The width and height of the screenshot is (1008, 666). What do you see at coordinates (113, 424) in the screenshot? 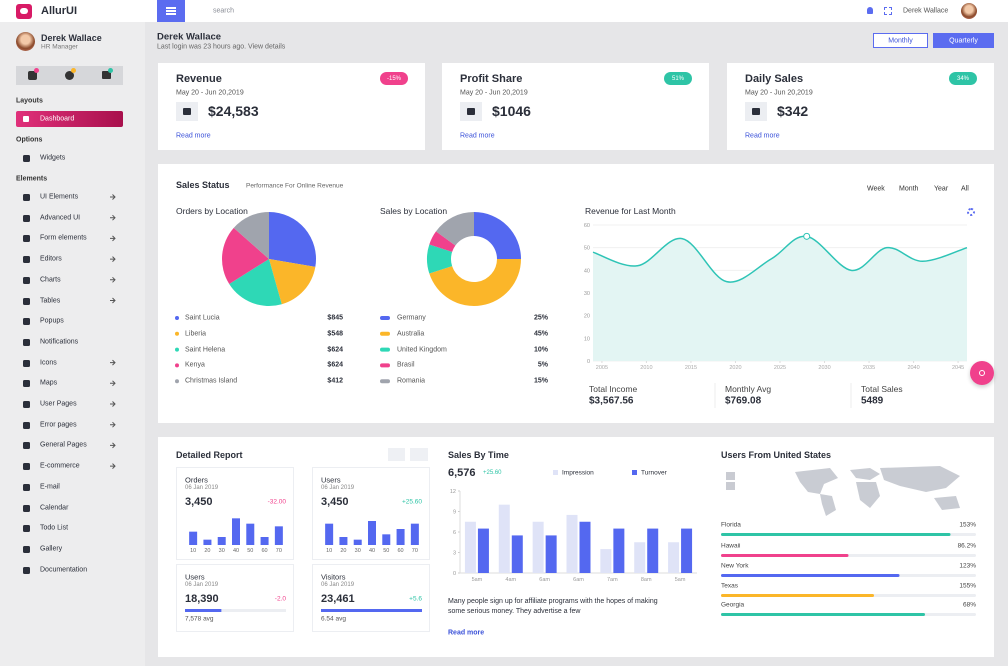
I see `nav-arrow` at bounding box center [113, 424].